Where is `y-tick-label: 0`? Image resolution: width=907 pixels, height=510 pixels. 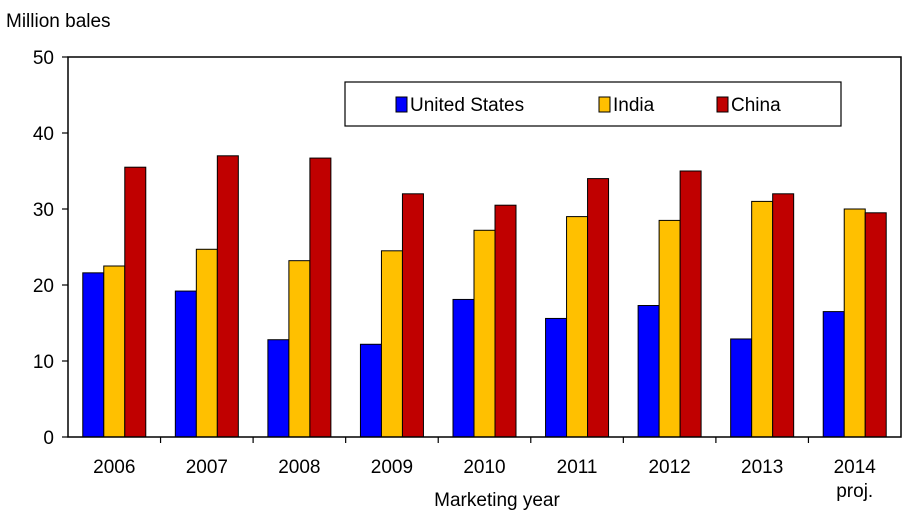 y-tick-label: 0 is located at coordinates (48, 438).